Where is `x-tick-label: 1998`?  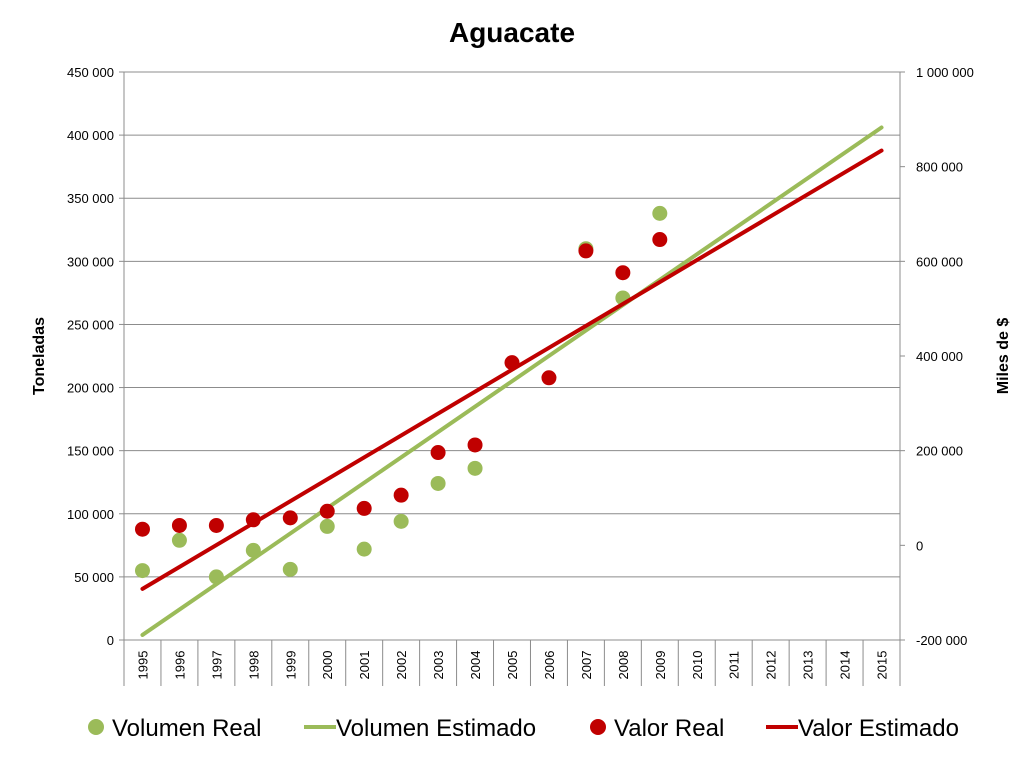 x-tick-label: 1998 is located at coordinates (253, 665).